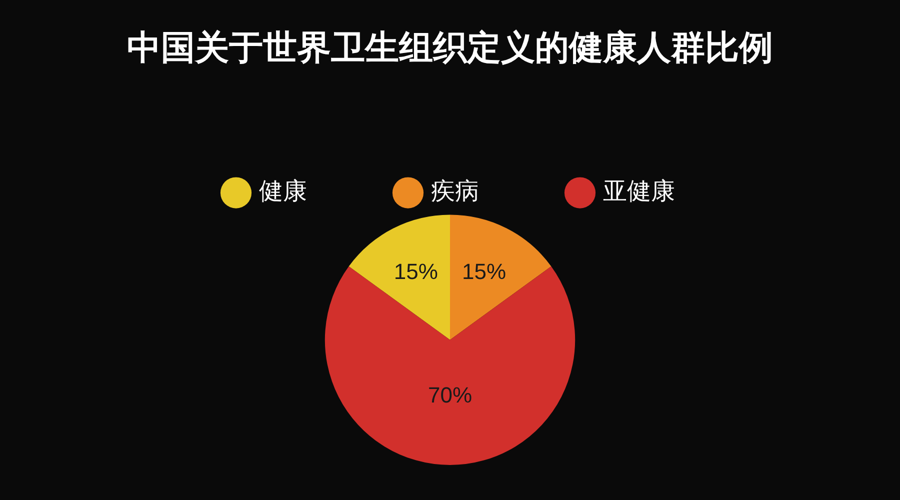  Describe the element at coordinates (450, 395) in the screenshot. I see `data-label: 70%` at that location.